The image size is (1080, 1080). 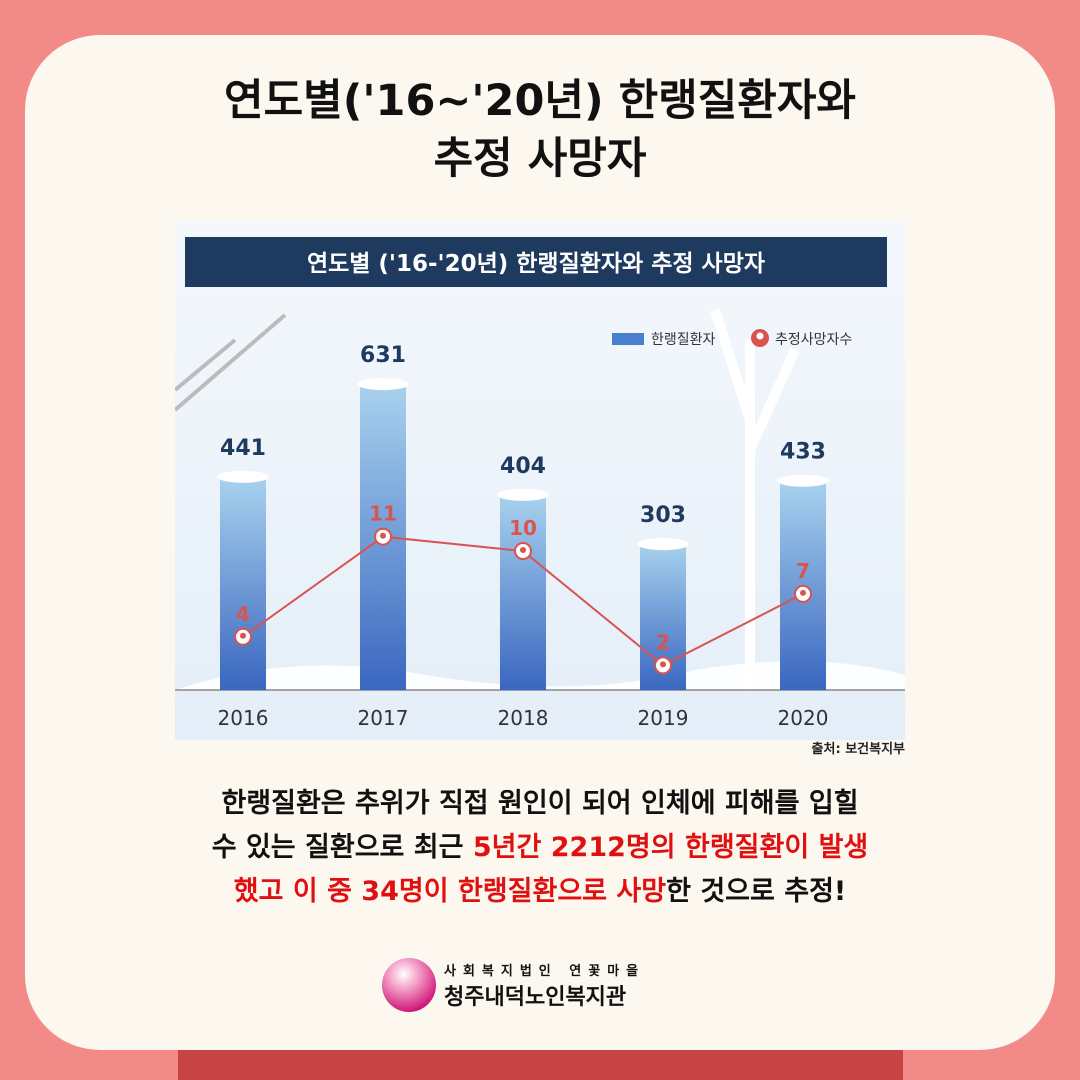 What do you see at coordinates (670, 847) in the screenshot?
I see `body-highlight-1: 5년간 2212명의 한랭질환이 발생` at bounding box center [670, 847].